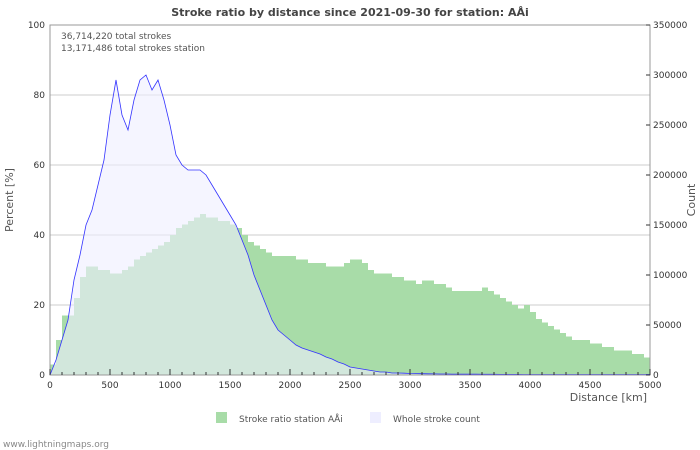 The width and height of the screenshot is (700, 450). I want to click on x-tick-label: 500, so click(109, 386).